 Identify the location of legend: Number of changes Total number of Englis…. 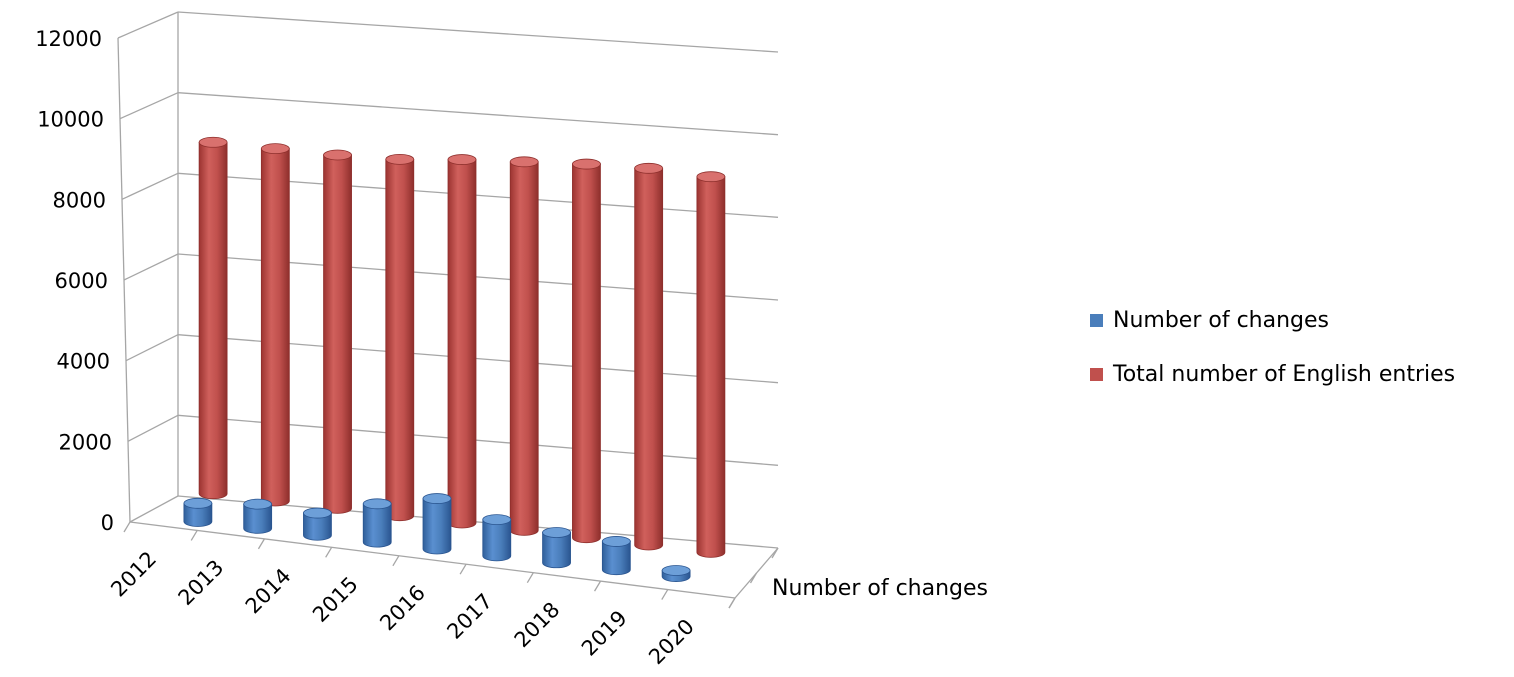
(1272, 359).